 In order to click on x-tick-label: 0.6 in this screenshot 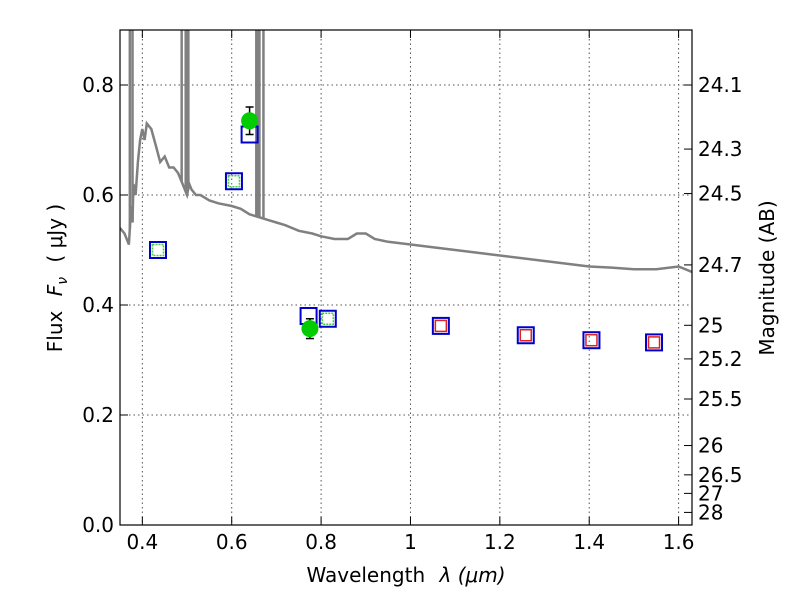, I will do `click(232, 542)`.